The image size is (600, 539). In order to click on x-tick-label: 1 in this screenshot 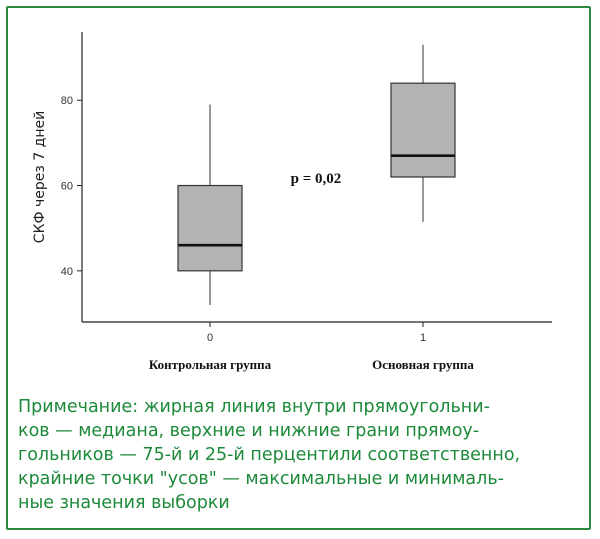, I will do `click(423, 338)`.